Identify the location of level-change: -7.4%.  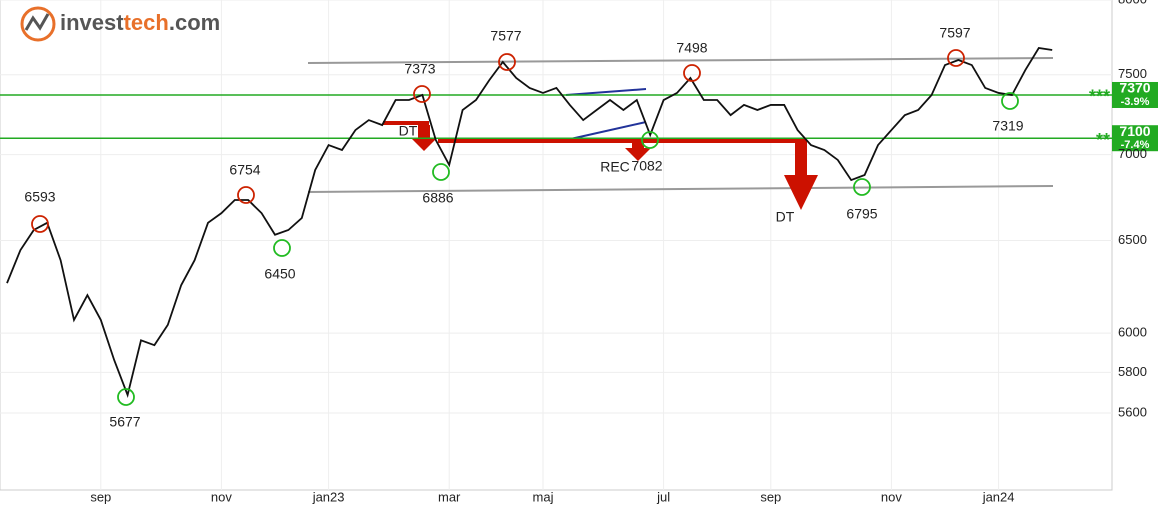
(1135, 145).